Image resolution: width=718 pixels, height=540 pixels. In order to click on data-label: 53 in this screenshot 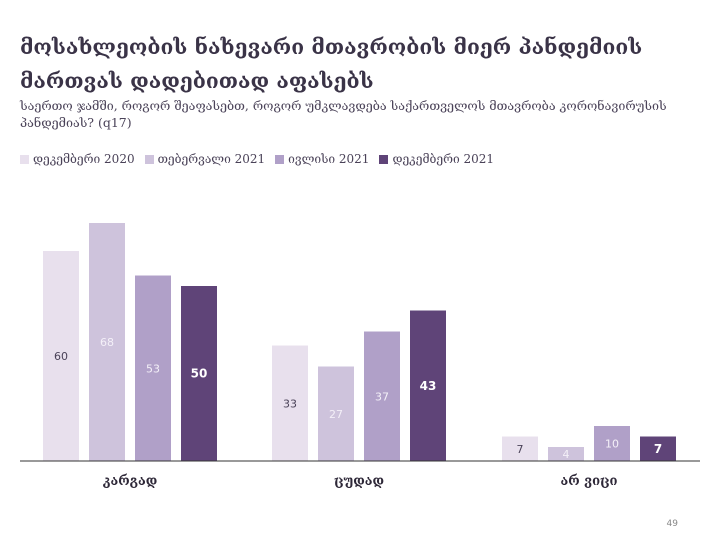, I will do `click(153, 368)`.